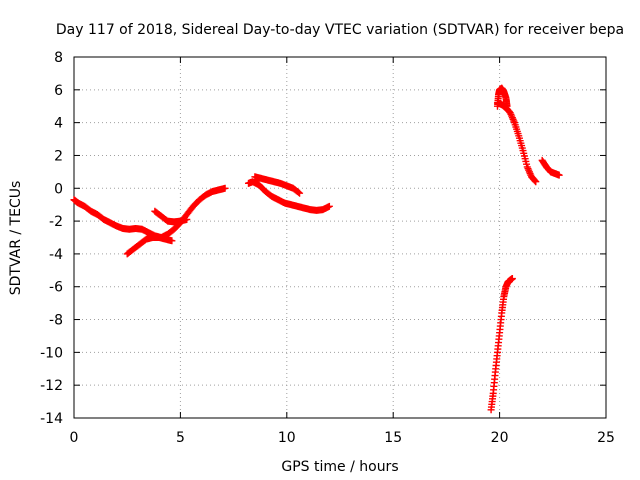  What do you see at coordinates (287, 438) in the screenshot?
I see `x-tick-label: 10` at bounding box center [287, 438].